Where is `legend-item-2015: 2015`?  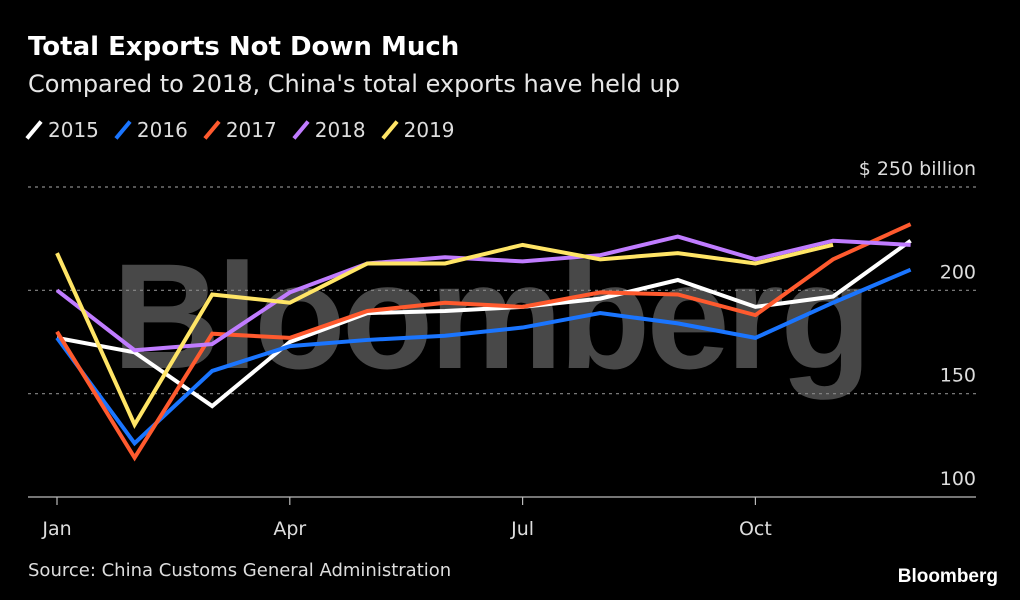
legend-item-2015: 2015 is located at coordinates (62, 130).